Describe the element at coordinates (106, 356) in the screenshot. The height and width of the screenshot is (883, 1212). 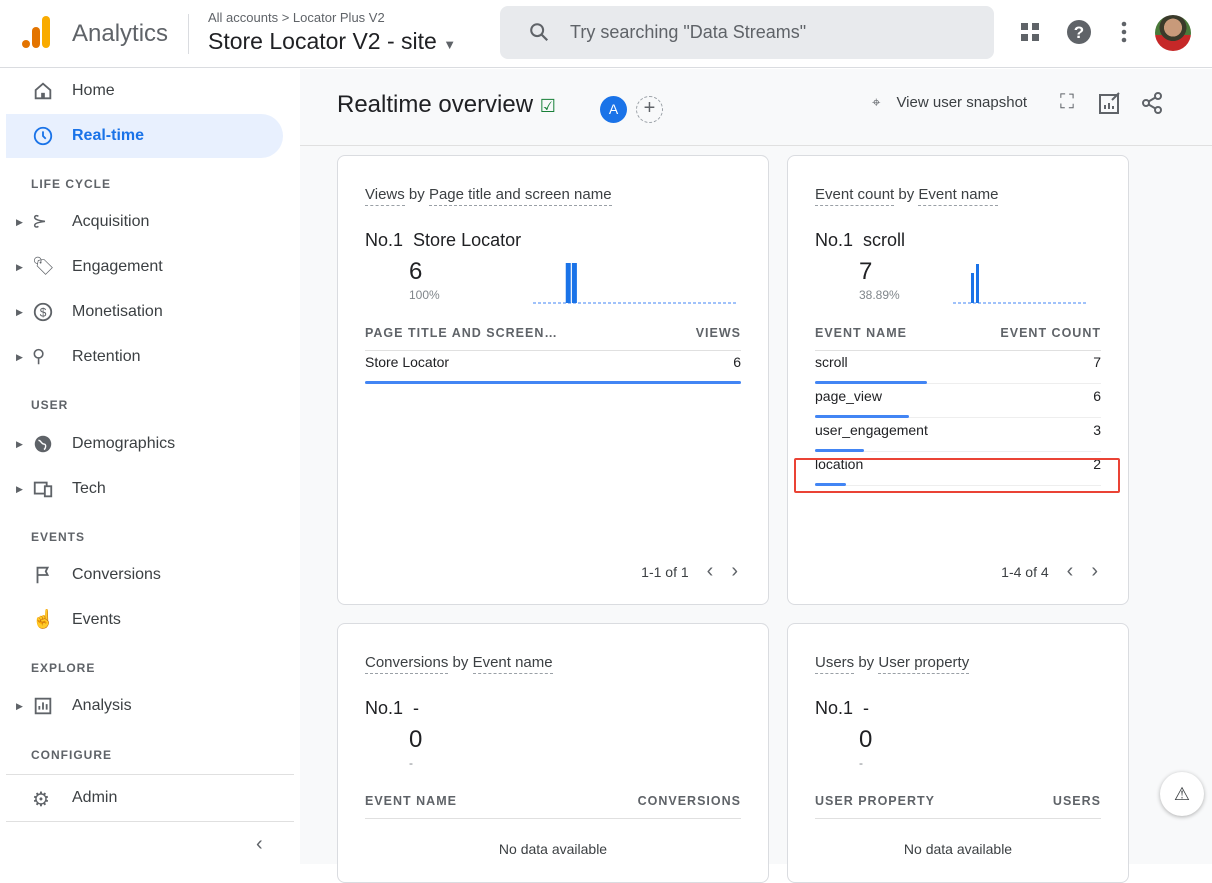
I see `sidebar-item-label: Retention` at that location.